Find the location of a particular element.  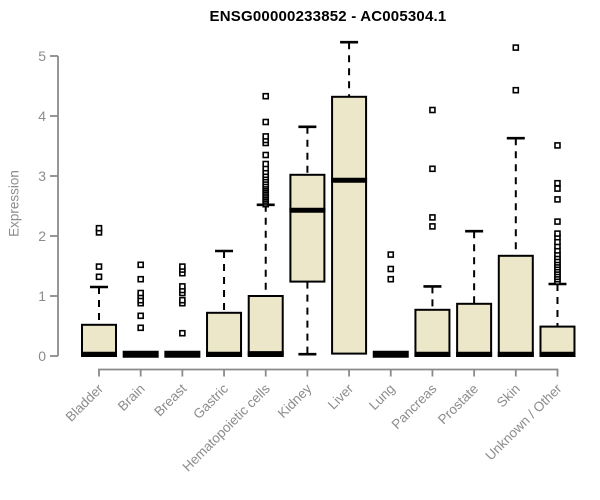

box-bladder is located at coordinates (99, 290).